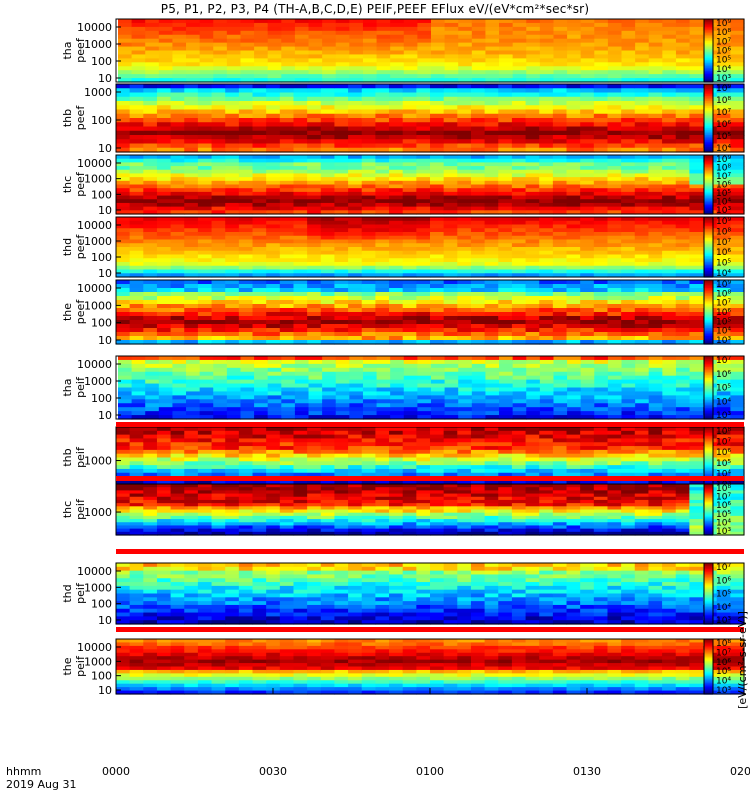 Image resolution: width=750 pixels, height=800 pixels. Describe the element at coordinates (101, 61) in the screenshot. I see `y-tick-label: 100` at that location.